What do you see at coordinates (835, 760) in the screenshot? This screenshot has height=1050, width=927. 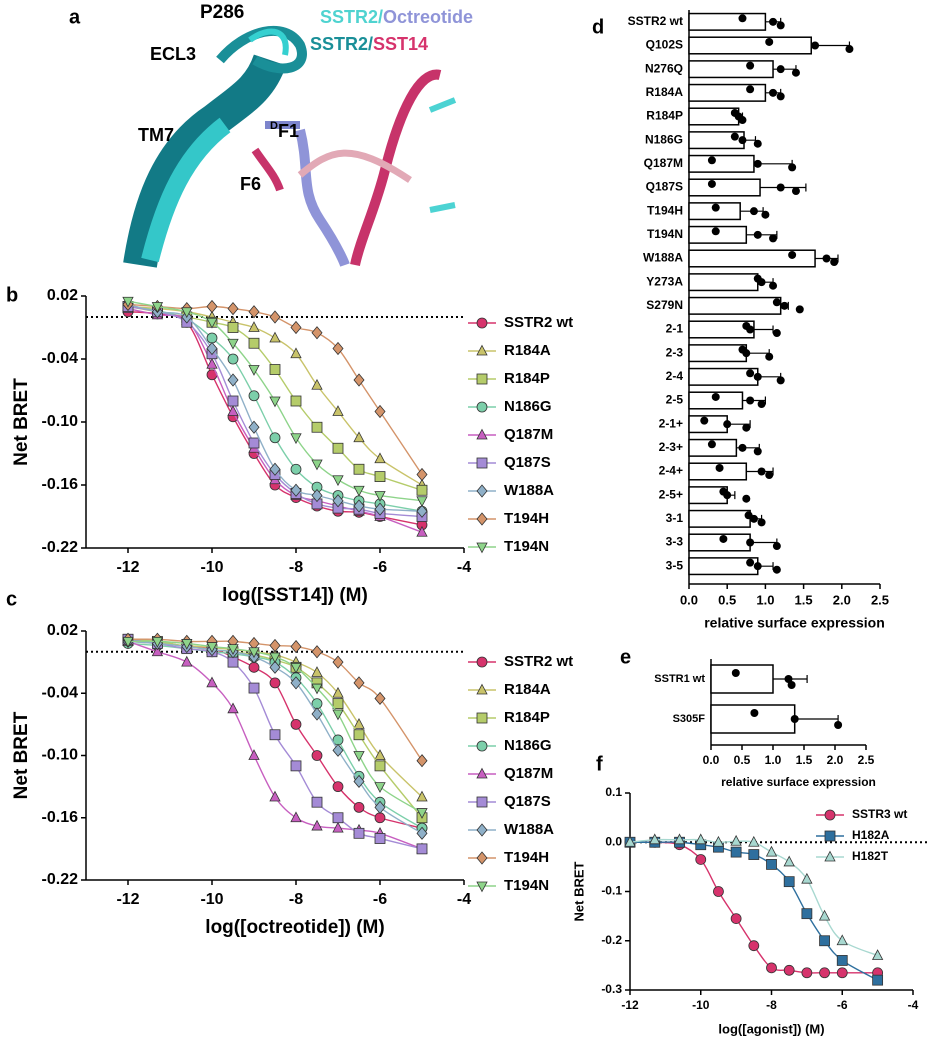 I see `x-tick-label: 2.0` at bounding box center [835, 760].